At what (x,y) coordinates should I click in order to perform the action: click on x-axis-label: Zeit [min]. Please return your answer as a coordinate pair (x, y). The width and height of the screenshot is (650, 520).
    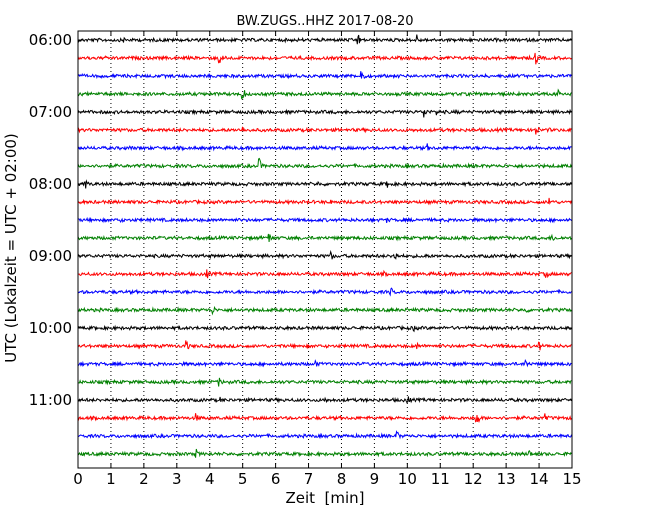
    Looking at the image, I should click on (324, 498).